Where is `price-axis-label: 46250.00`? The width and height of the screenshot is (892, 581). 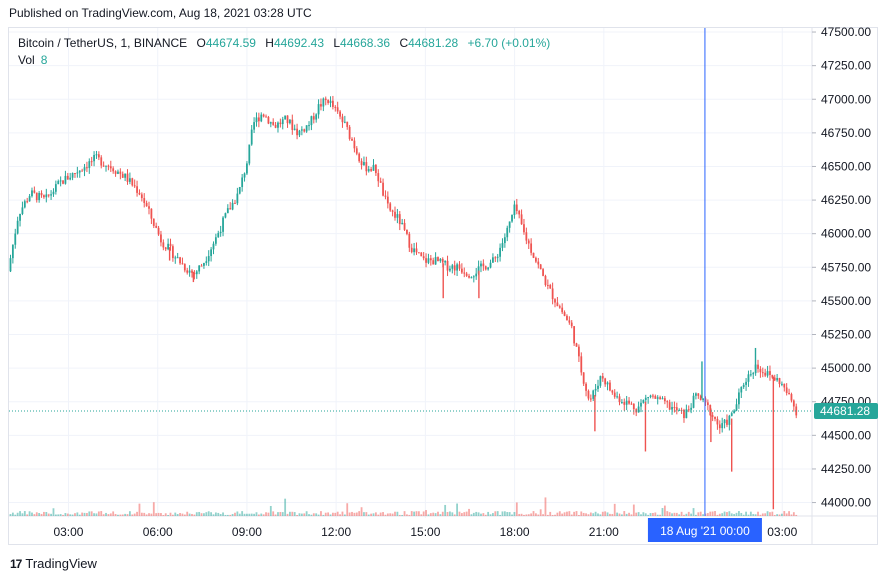
price-axis-label: 46250.00 is located at coordinates (846, 200).